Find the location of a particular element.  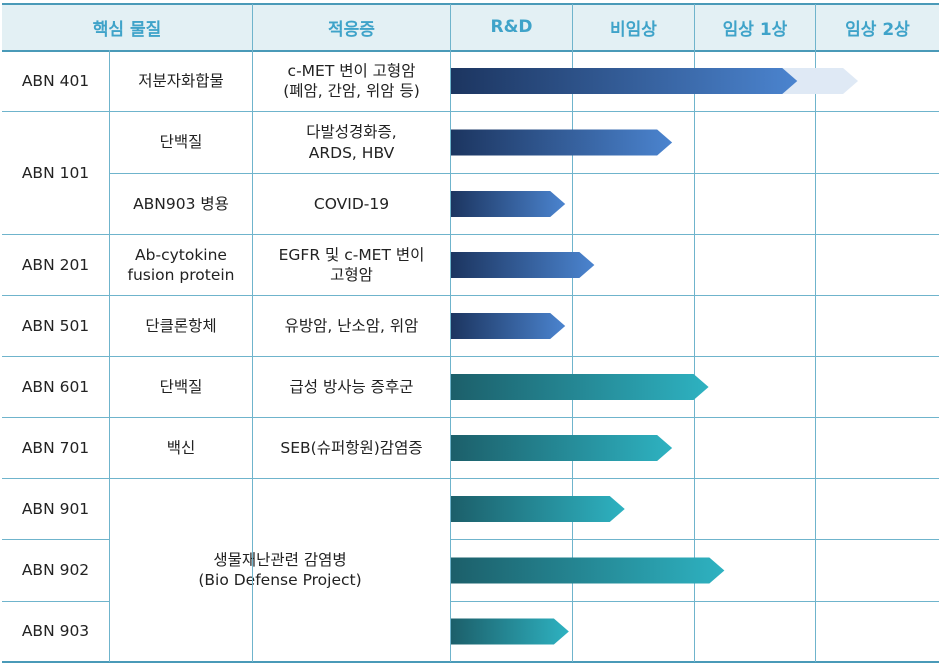

header-stage-preclinical: 비임상 is located at coordinates (633, 27).